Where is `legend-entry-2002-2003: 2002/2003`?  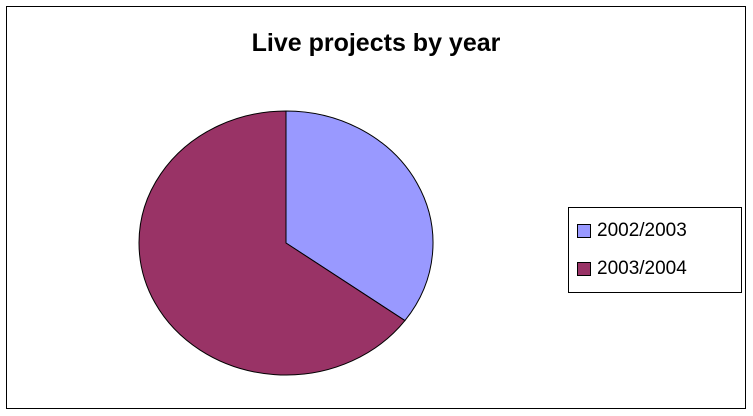
legend-entry-2002-2003: 2002/2003 is located at coordinates (632, 231).